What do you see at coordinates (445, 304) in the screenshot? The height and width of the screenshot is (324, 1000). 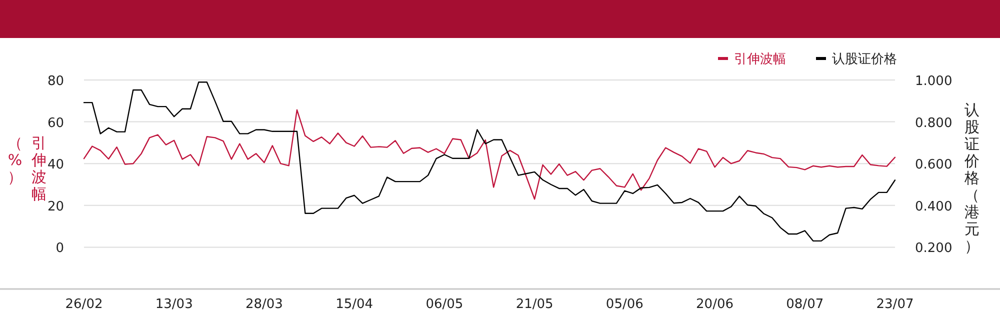 I see `x-tick-label: 06/05` at bounding box center [445, 304].